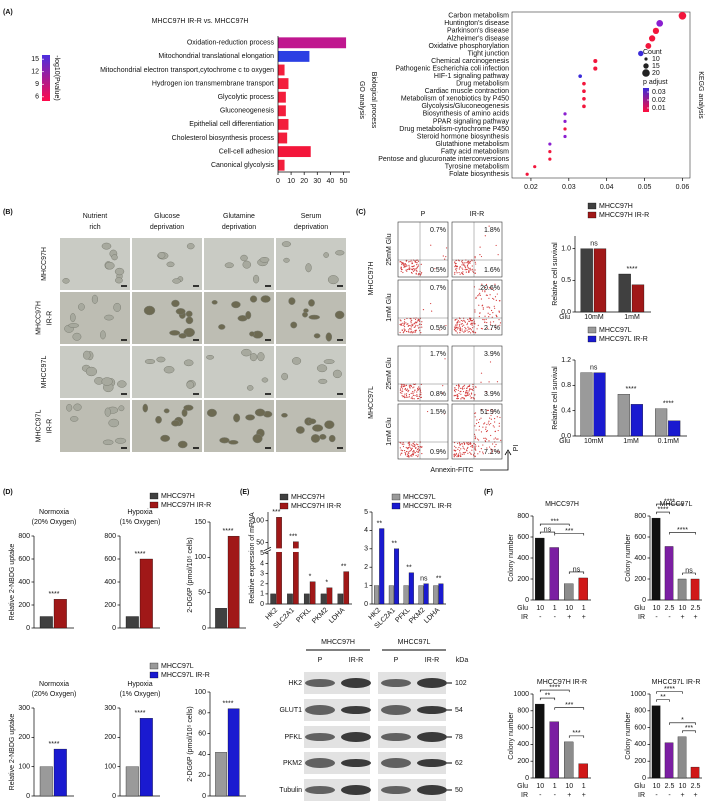 Image resolution: width=709 pixels, height=808 pixels. Describe the element at coordinates (228, 531) in the screenshot. I see `significance: ****` at that location.